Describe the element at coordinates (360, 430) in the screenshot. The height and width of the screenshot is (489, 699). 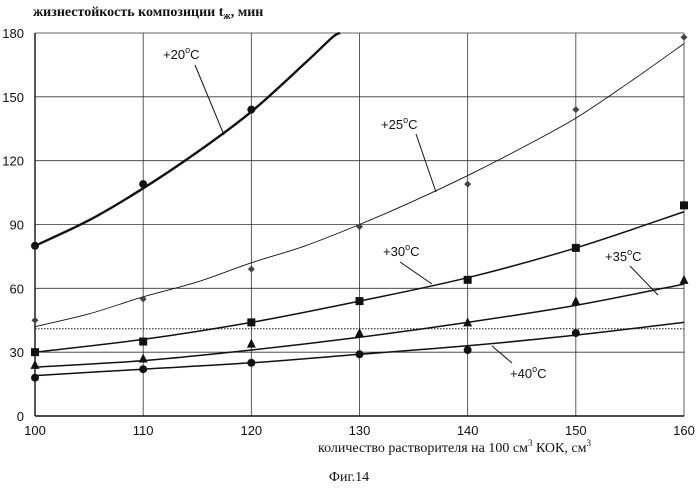
I see `x-tick-label: 130` at that location.